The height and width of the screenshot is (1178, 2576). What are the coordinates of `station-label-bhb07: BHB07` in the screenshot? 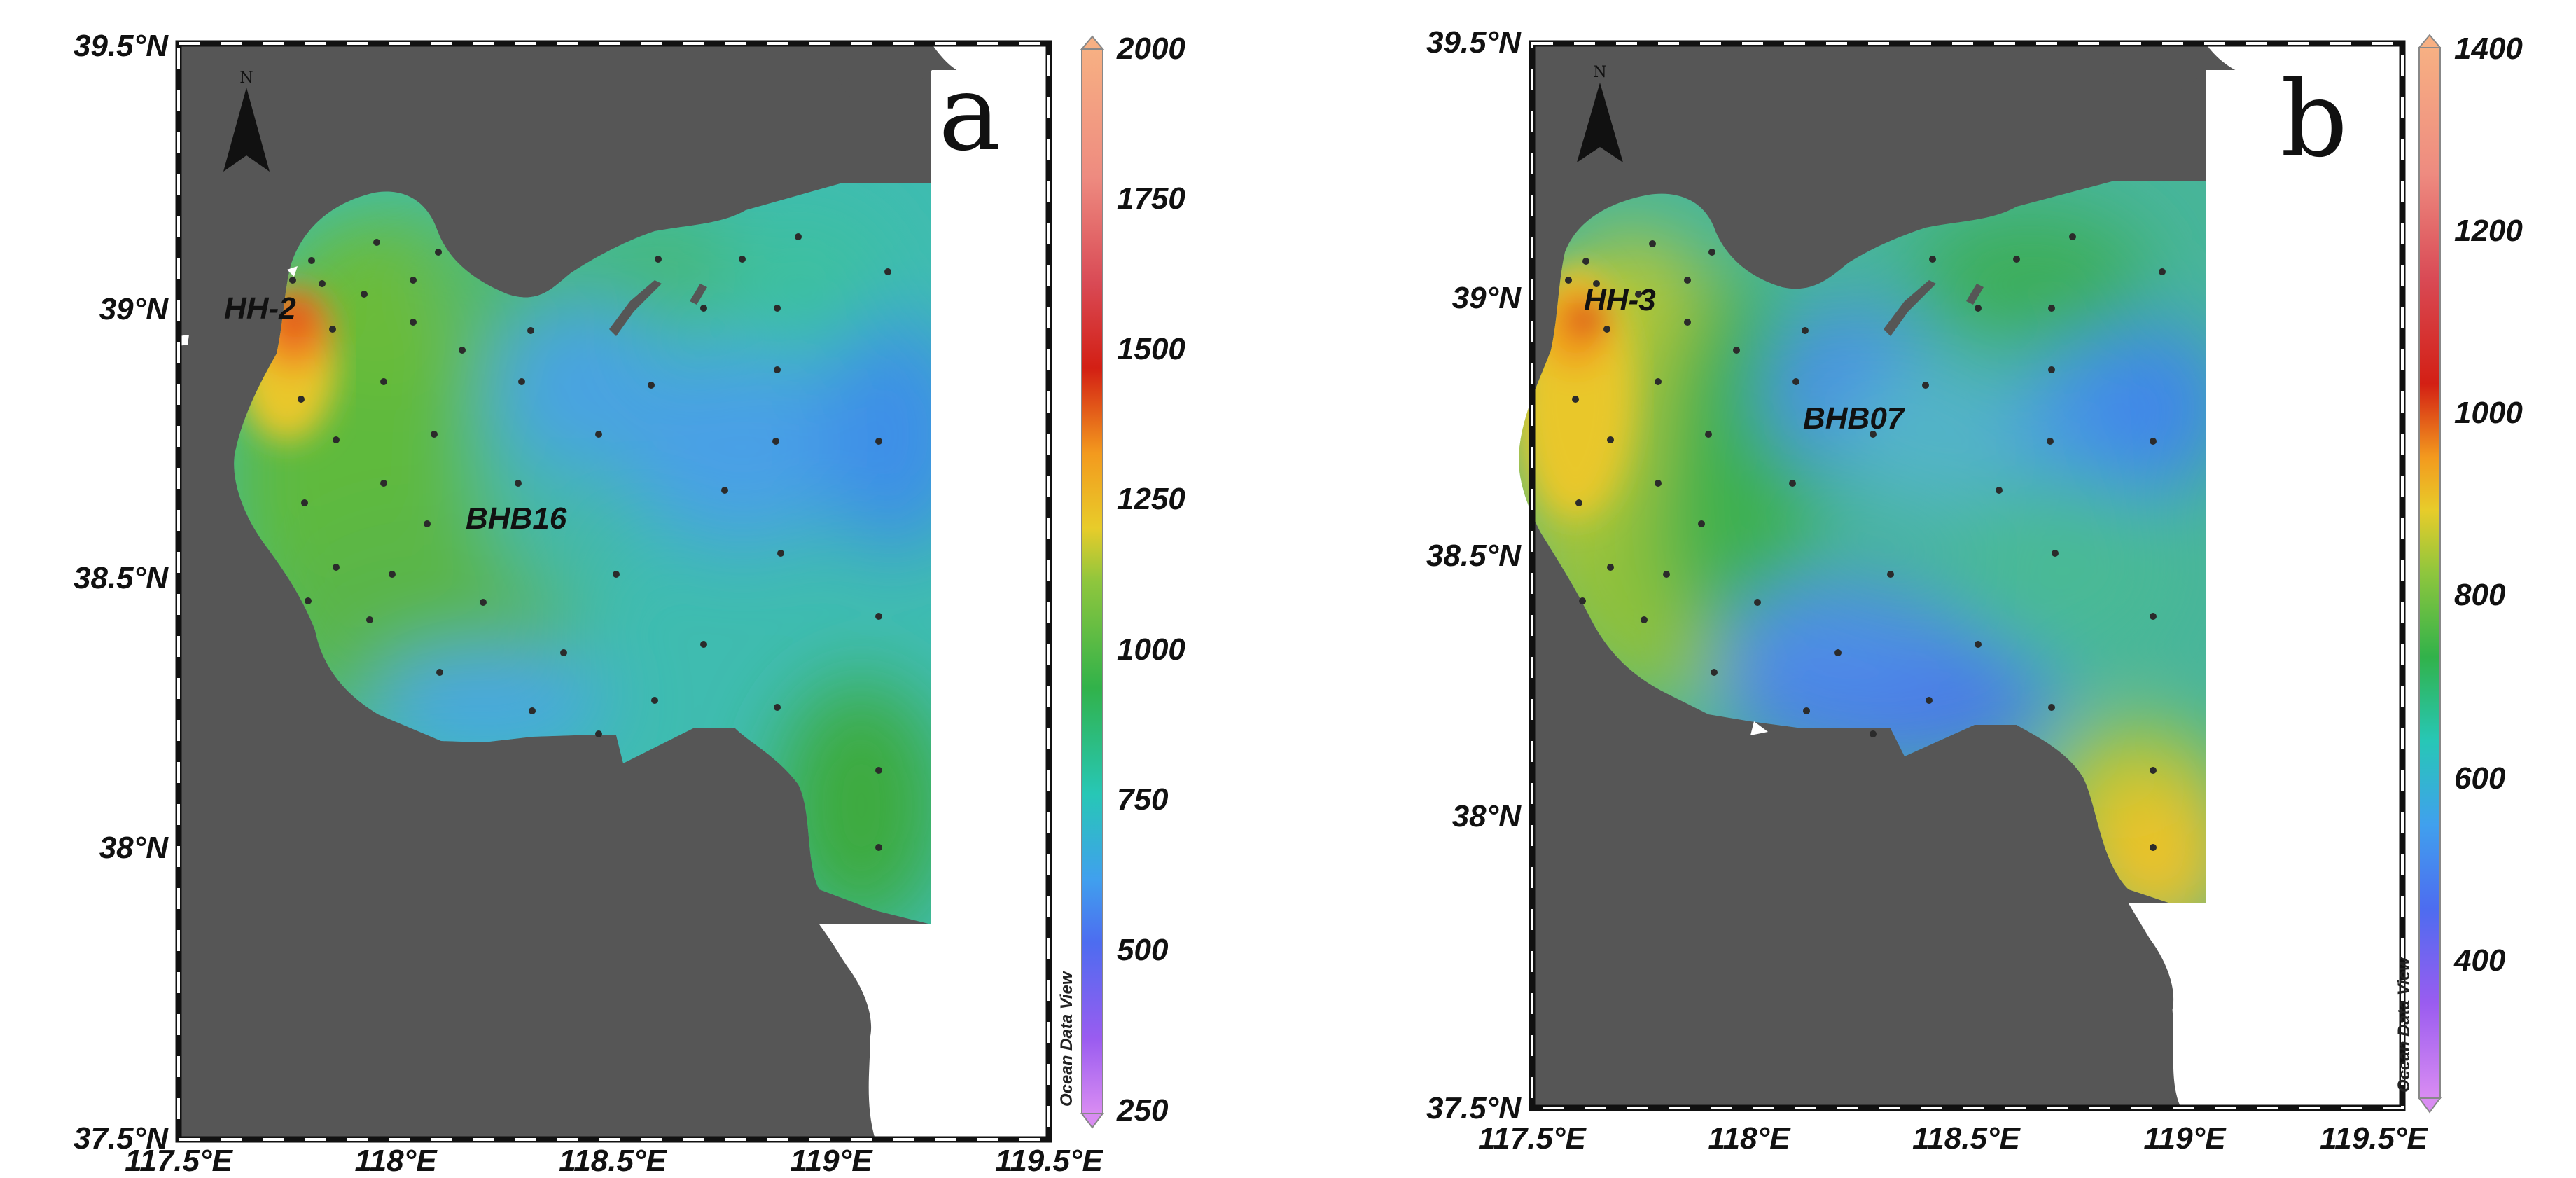 It's located at (1854, 418).